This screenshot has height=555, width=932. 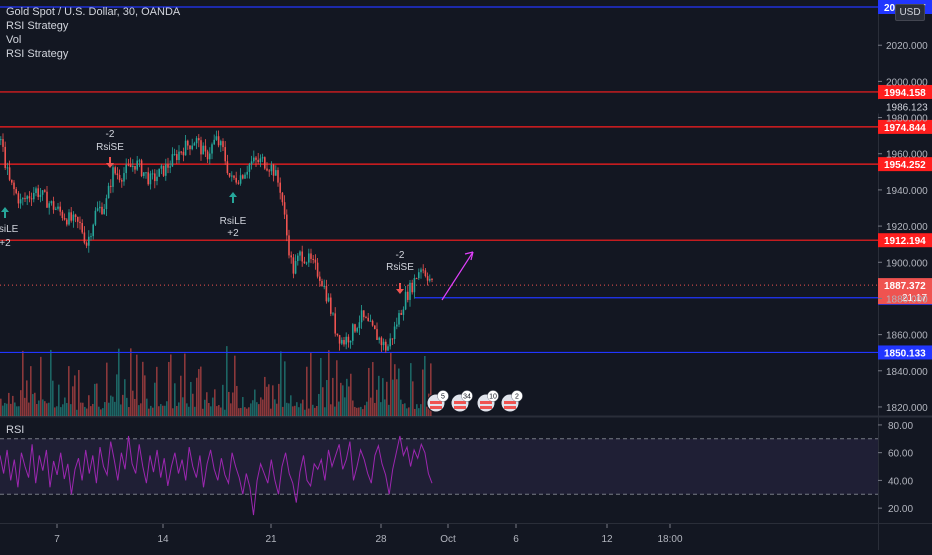 I want to click on projection-arrow-line, so click(x=457, y=276).